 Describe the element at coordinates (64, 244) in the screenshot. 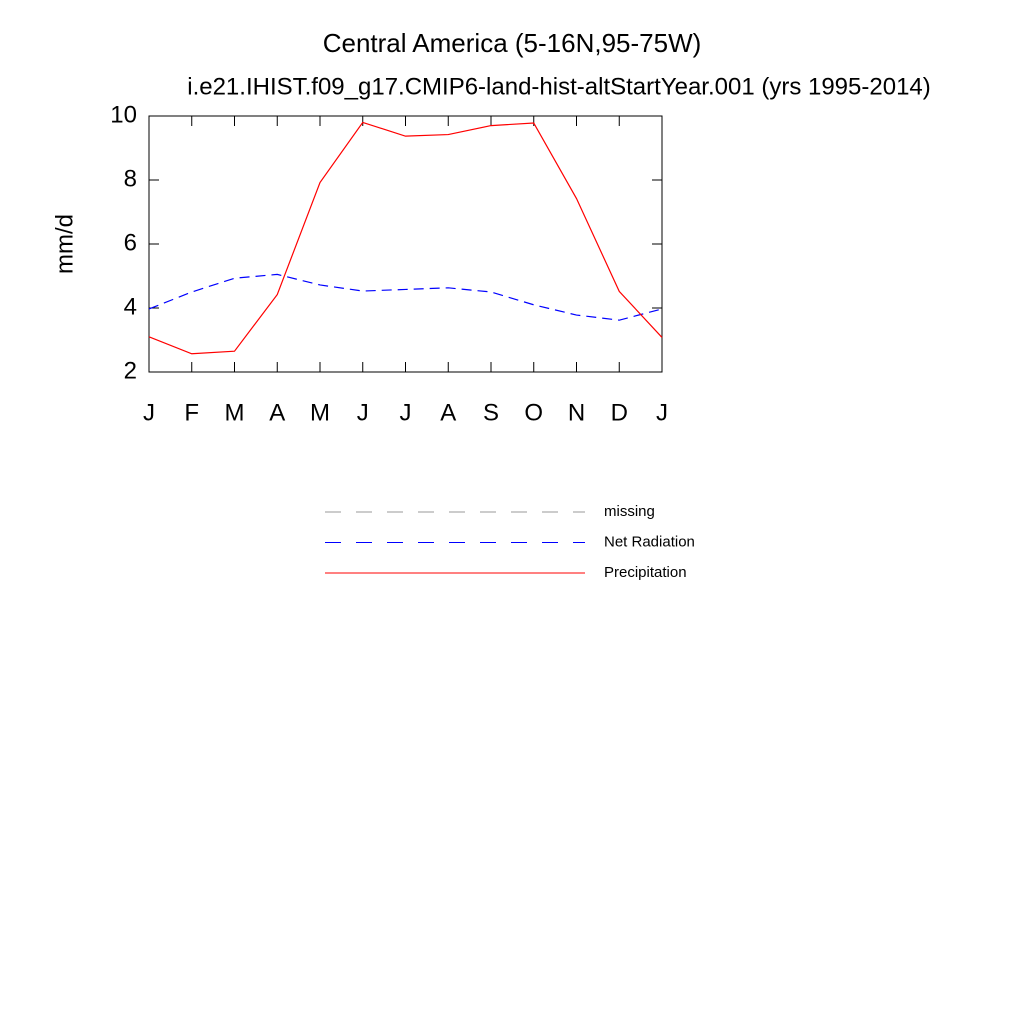

I see `y-axis-label: mm/d` at that location.